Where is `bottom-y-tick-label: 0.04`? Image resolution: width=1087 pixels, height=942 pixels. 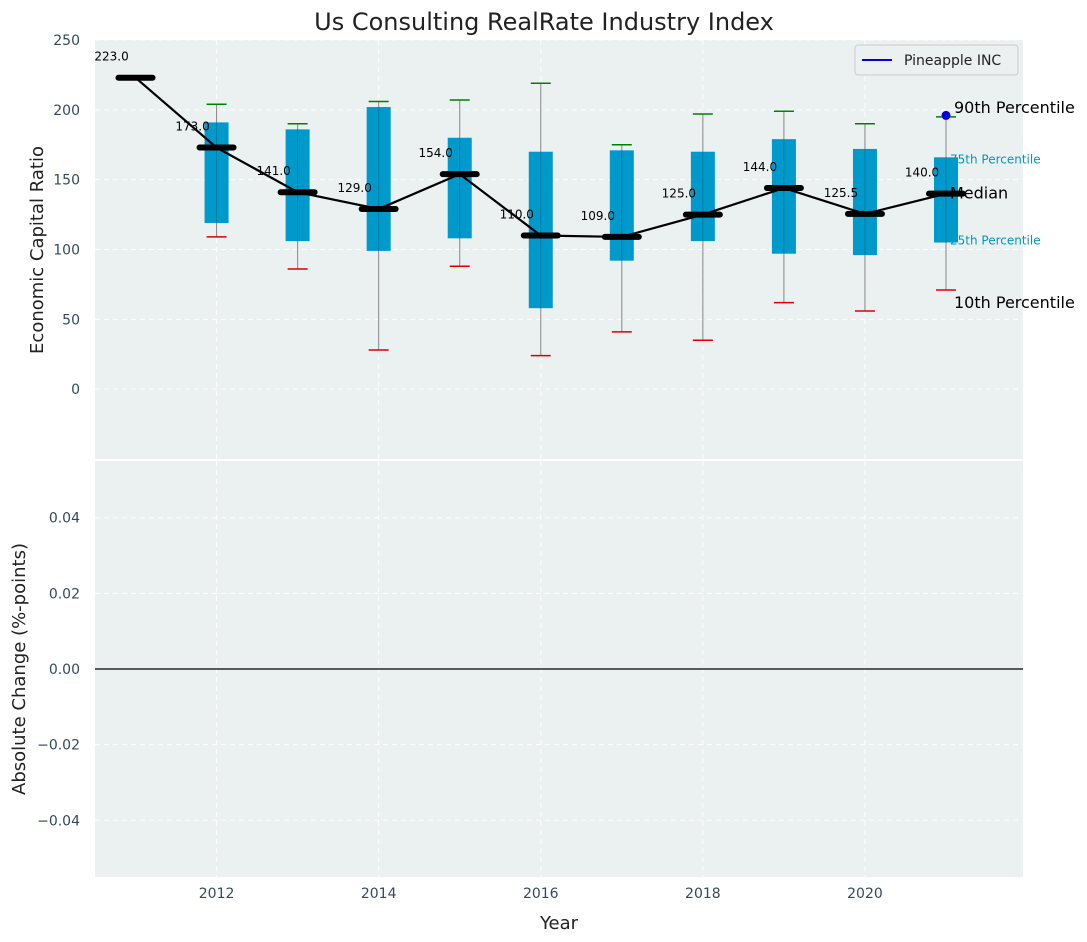
bottom-y-tick-label: 0.04 is located at coordinates (64, 519).